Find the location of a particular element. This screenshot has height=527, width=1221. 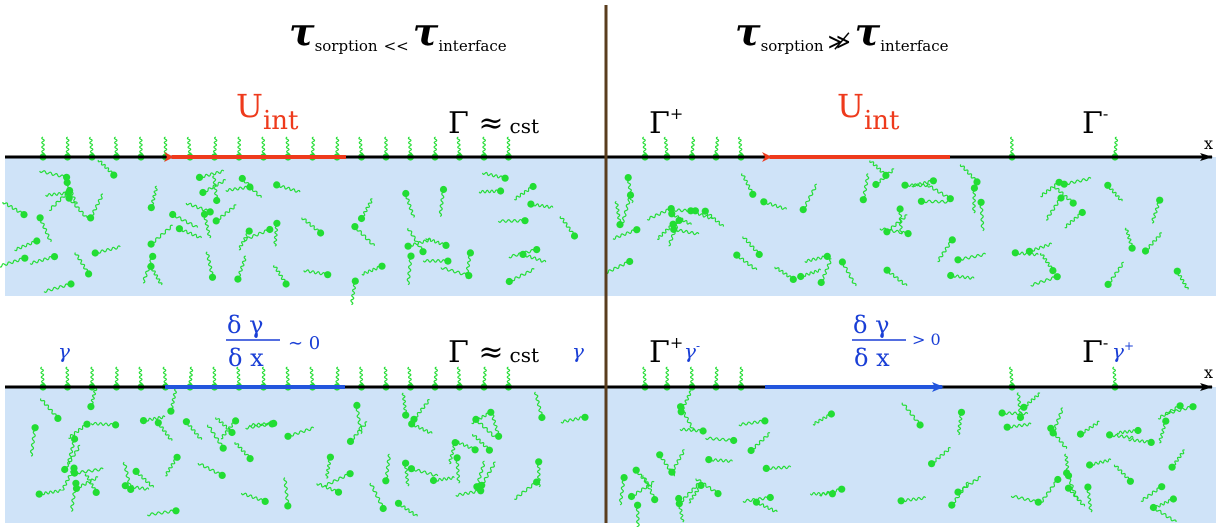

surface-excess-plus-top: Γ+ is located at coordinates (666, 122).